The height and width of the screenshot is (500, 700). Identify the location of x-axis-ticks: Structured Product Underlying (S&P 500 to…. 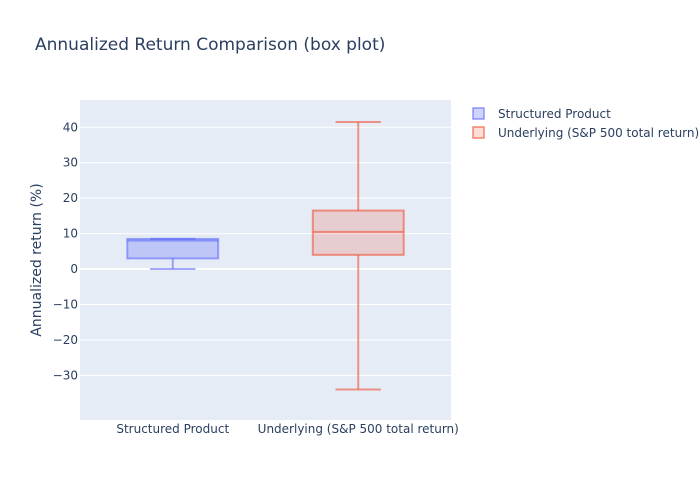
(287, 429).